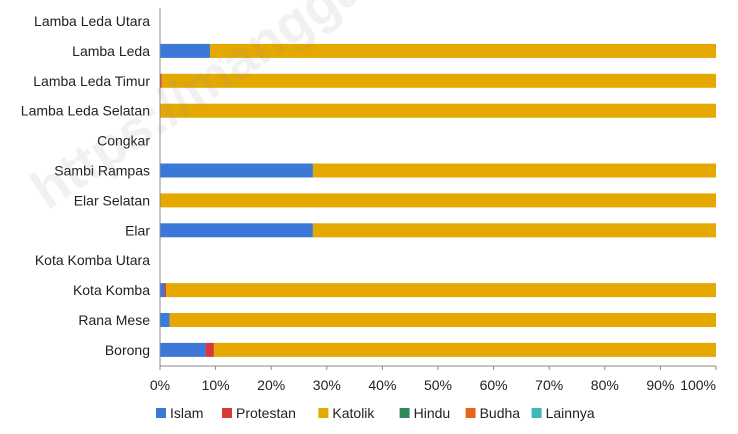 The height and width of the screenshot is (434, 738). Describe the element at coordinates (353, 413) in the screenshot. I see `legend-label: Katolik` at that location.